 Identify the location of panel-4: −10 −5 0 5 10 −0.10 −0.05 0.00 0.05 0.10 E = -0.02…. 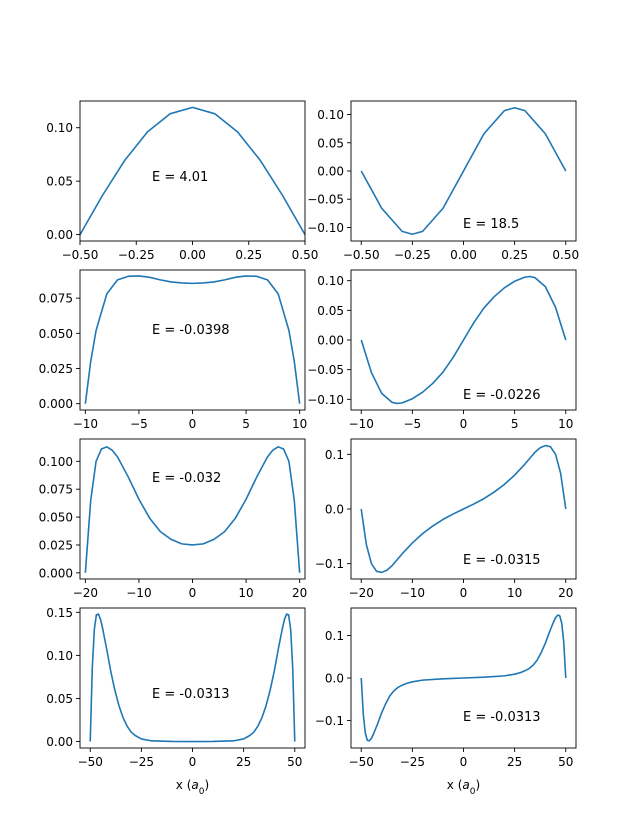
(442, 350).